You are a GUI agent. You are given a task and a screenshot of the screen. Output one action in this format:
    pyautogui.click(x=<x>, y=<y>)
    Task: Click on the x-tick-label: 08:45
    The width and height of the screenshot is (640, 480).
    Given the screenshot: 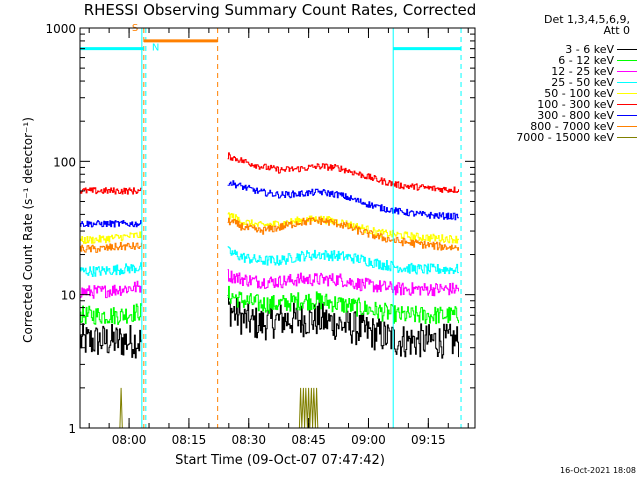 What is the action you would take?
    pyautogui.click(x=308, y=440)
    